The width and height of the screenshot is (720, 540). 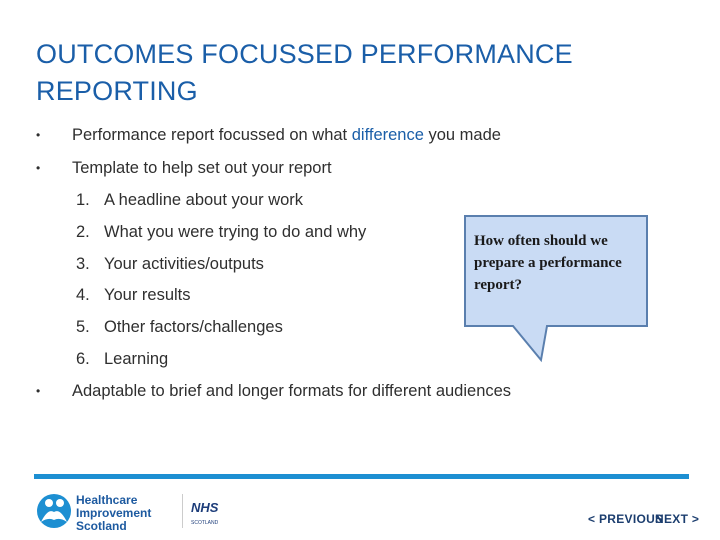 What do you see at coordinates (107, 500) in the screenshot?
I see `logo-line-1: Healthcare` at bounding box center [107, 500].